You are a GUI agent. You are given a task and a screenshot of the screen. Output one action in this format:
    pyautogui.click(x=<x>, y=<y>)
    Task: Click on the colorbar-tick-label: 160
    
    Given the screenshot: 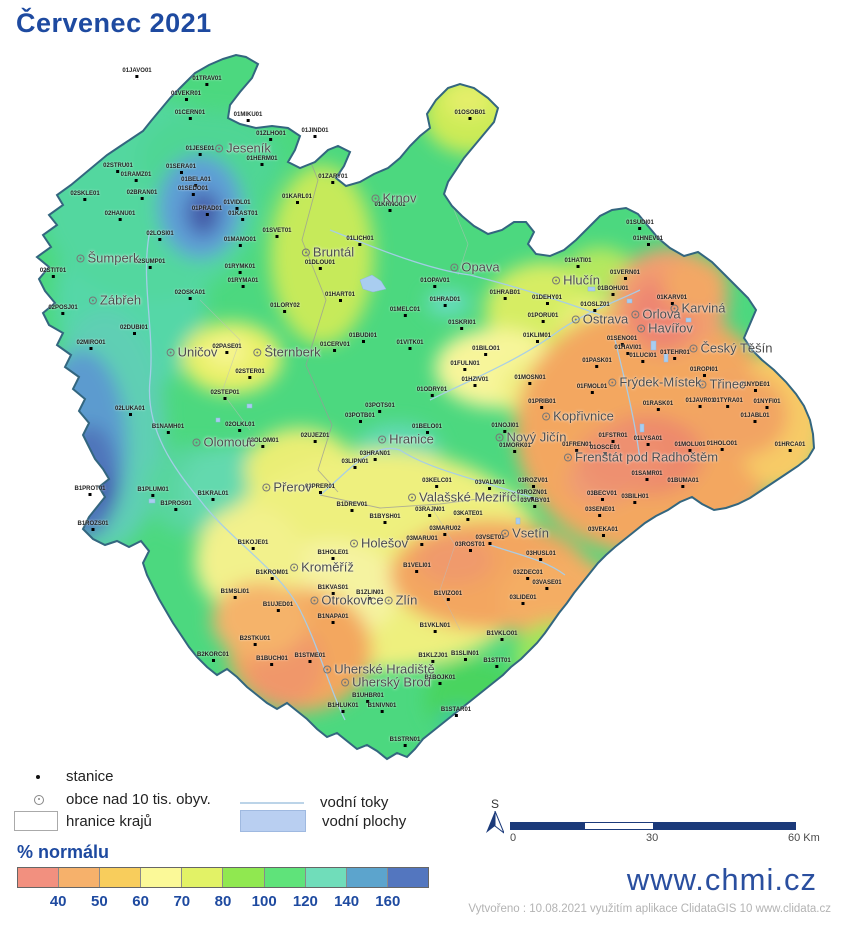 What is the action you would take?
    pyautogui.click(x=388, y=901)
    